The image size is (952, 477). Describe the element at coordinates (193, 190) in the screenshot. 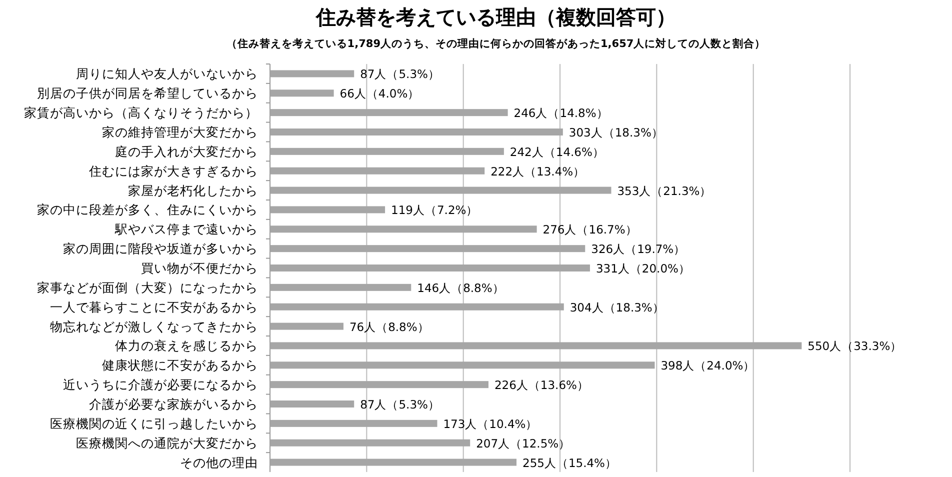

I see `category-label: 家屋が老朽化したから` at that location.